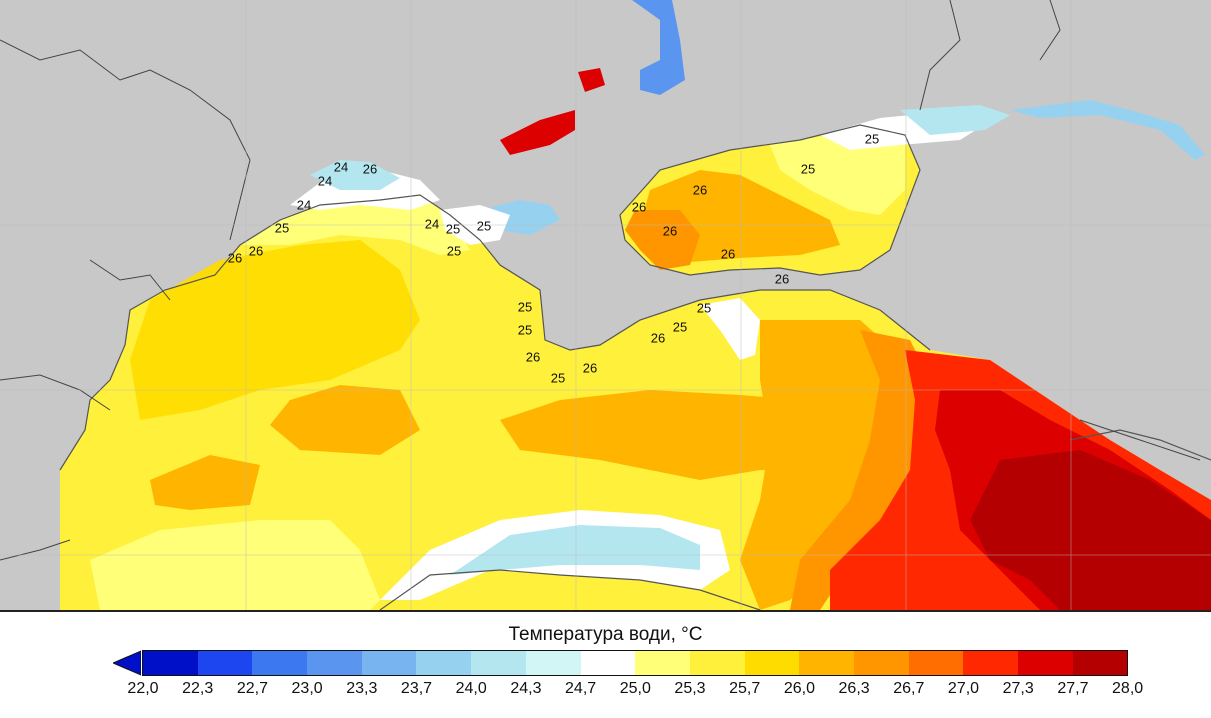 This screenshot has width=1211, height=718. What do you see at coordinates (127, 663) in the screenshot?
I see `under-range-arrow-icon` at bounding box center [127, 663].